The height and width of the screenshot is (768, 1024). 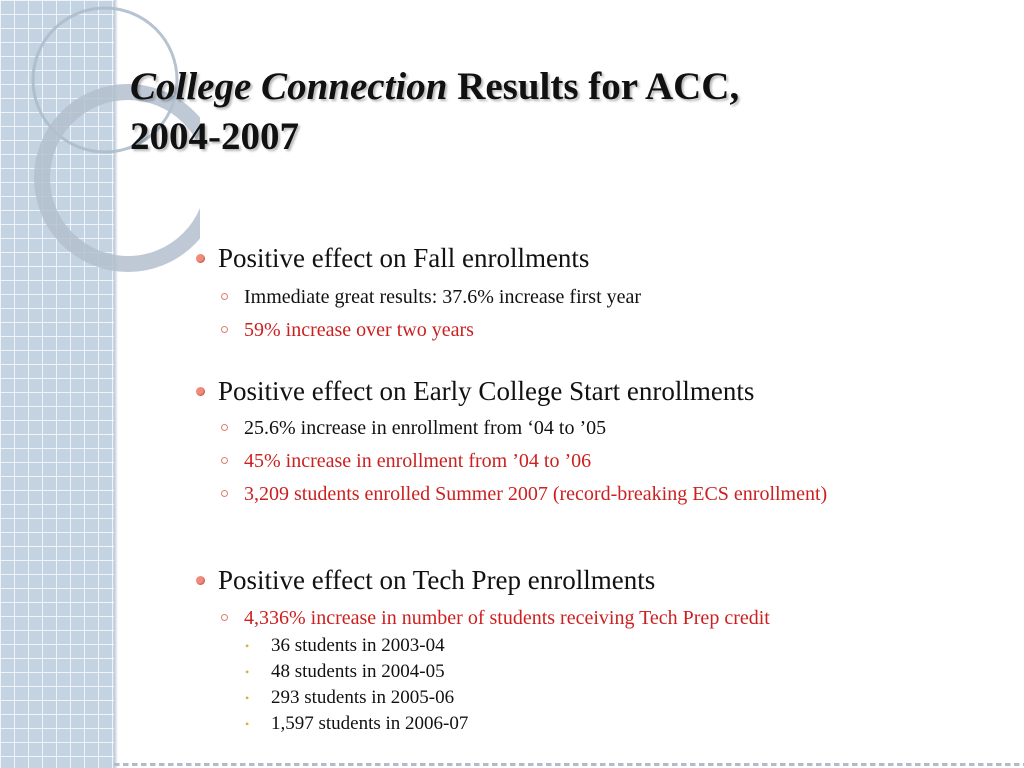 What do you see at coordinates (363, 697) in the screenshot?
I see `subitem-techprep-3: 293 students in 2005-06` at bounding box center [363, 697].